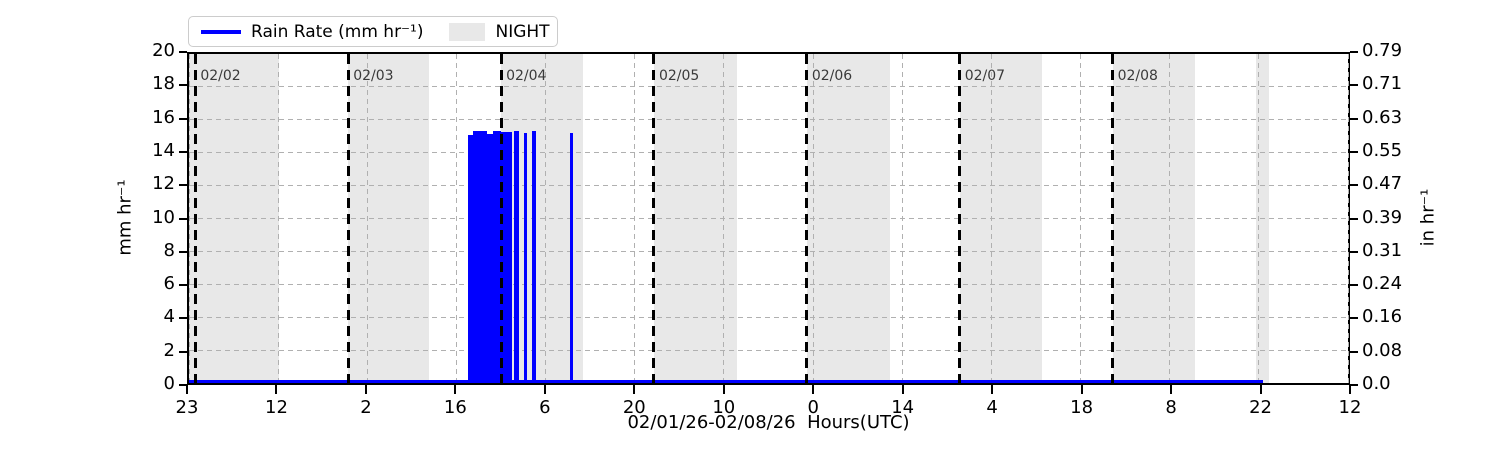  Describe the element at coordinates (1382, 317) in the screenshot. I see `y-right-tick-label: 0.16` at that location.